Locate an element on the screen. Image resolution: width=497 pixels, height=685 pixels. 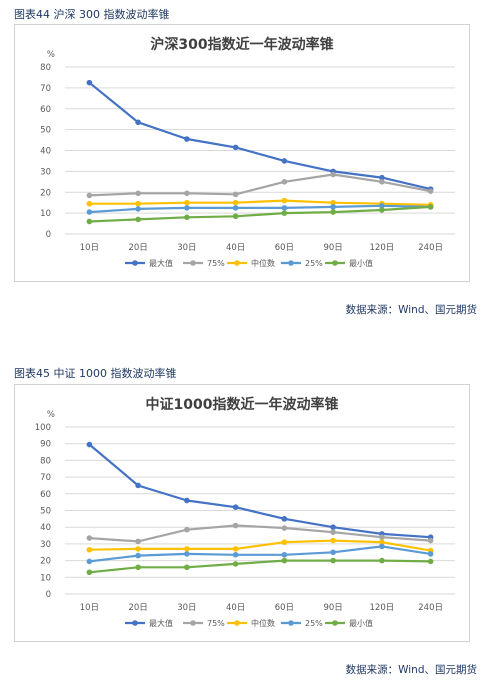
chart-1-y-tick-label: 40 is located at coordinates (45, 152).